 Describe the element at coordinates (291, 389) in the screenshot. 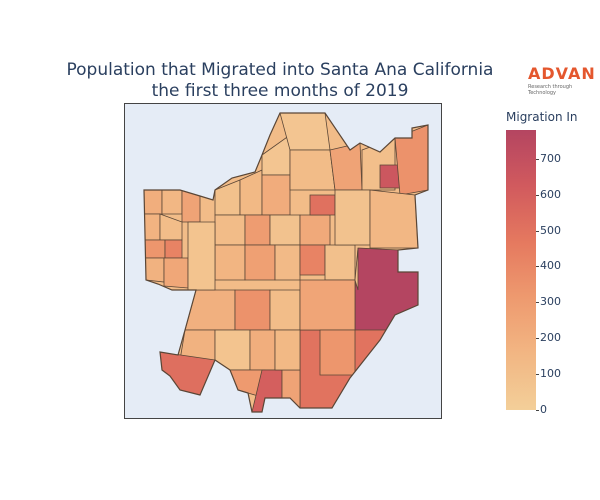

I see `census-tract-s9` at that location.